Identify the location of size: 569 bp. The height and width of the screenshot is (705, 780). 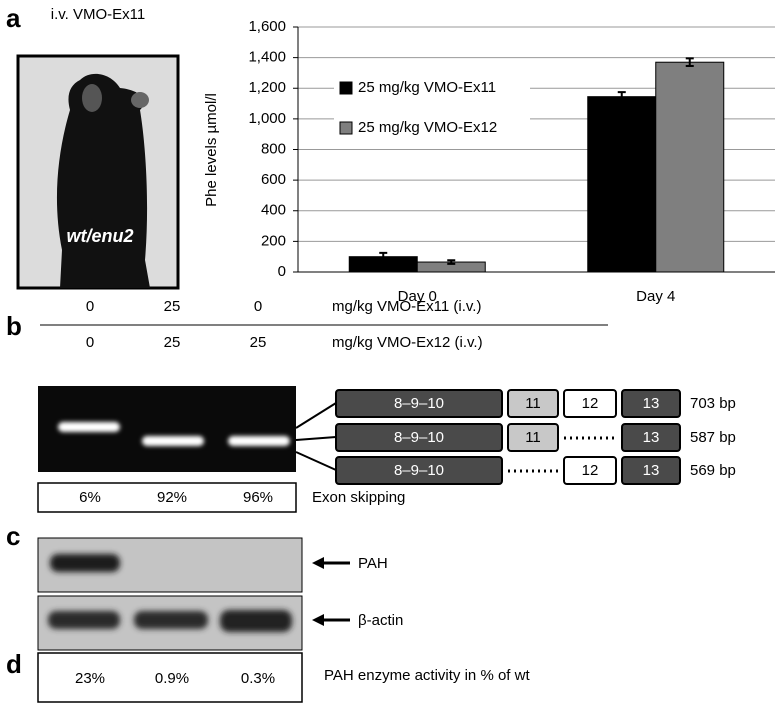
(713, 470).